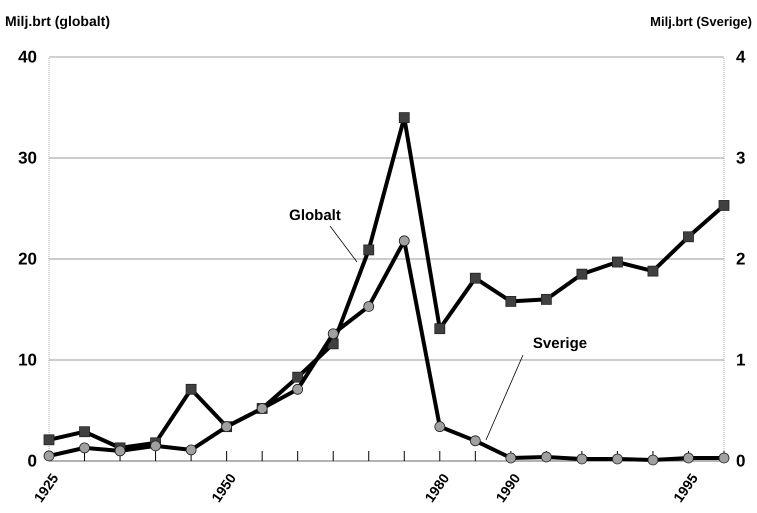  Describe the element at coordinates (741, 258) in the screenshot. I see `y2-tick-label: 2` at that location.